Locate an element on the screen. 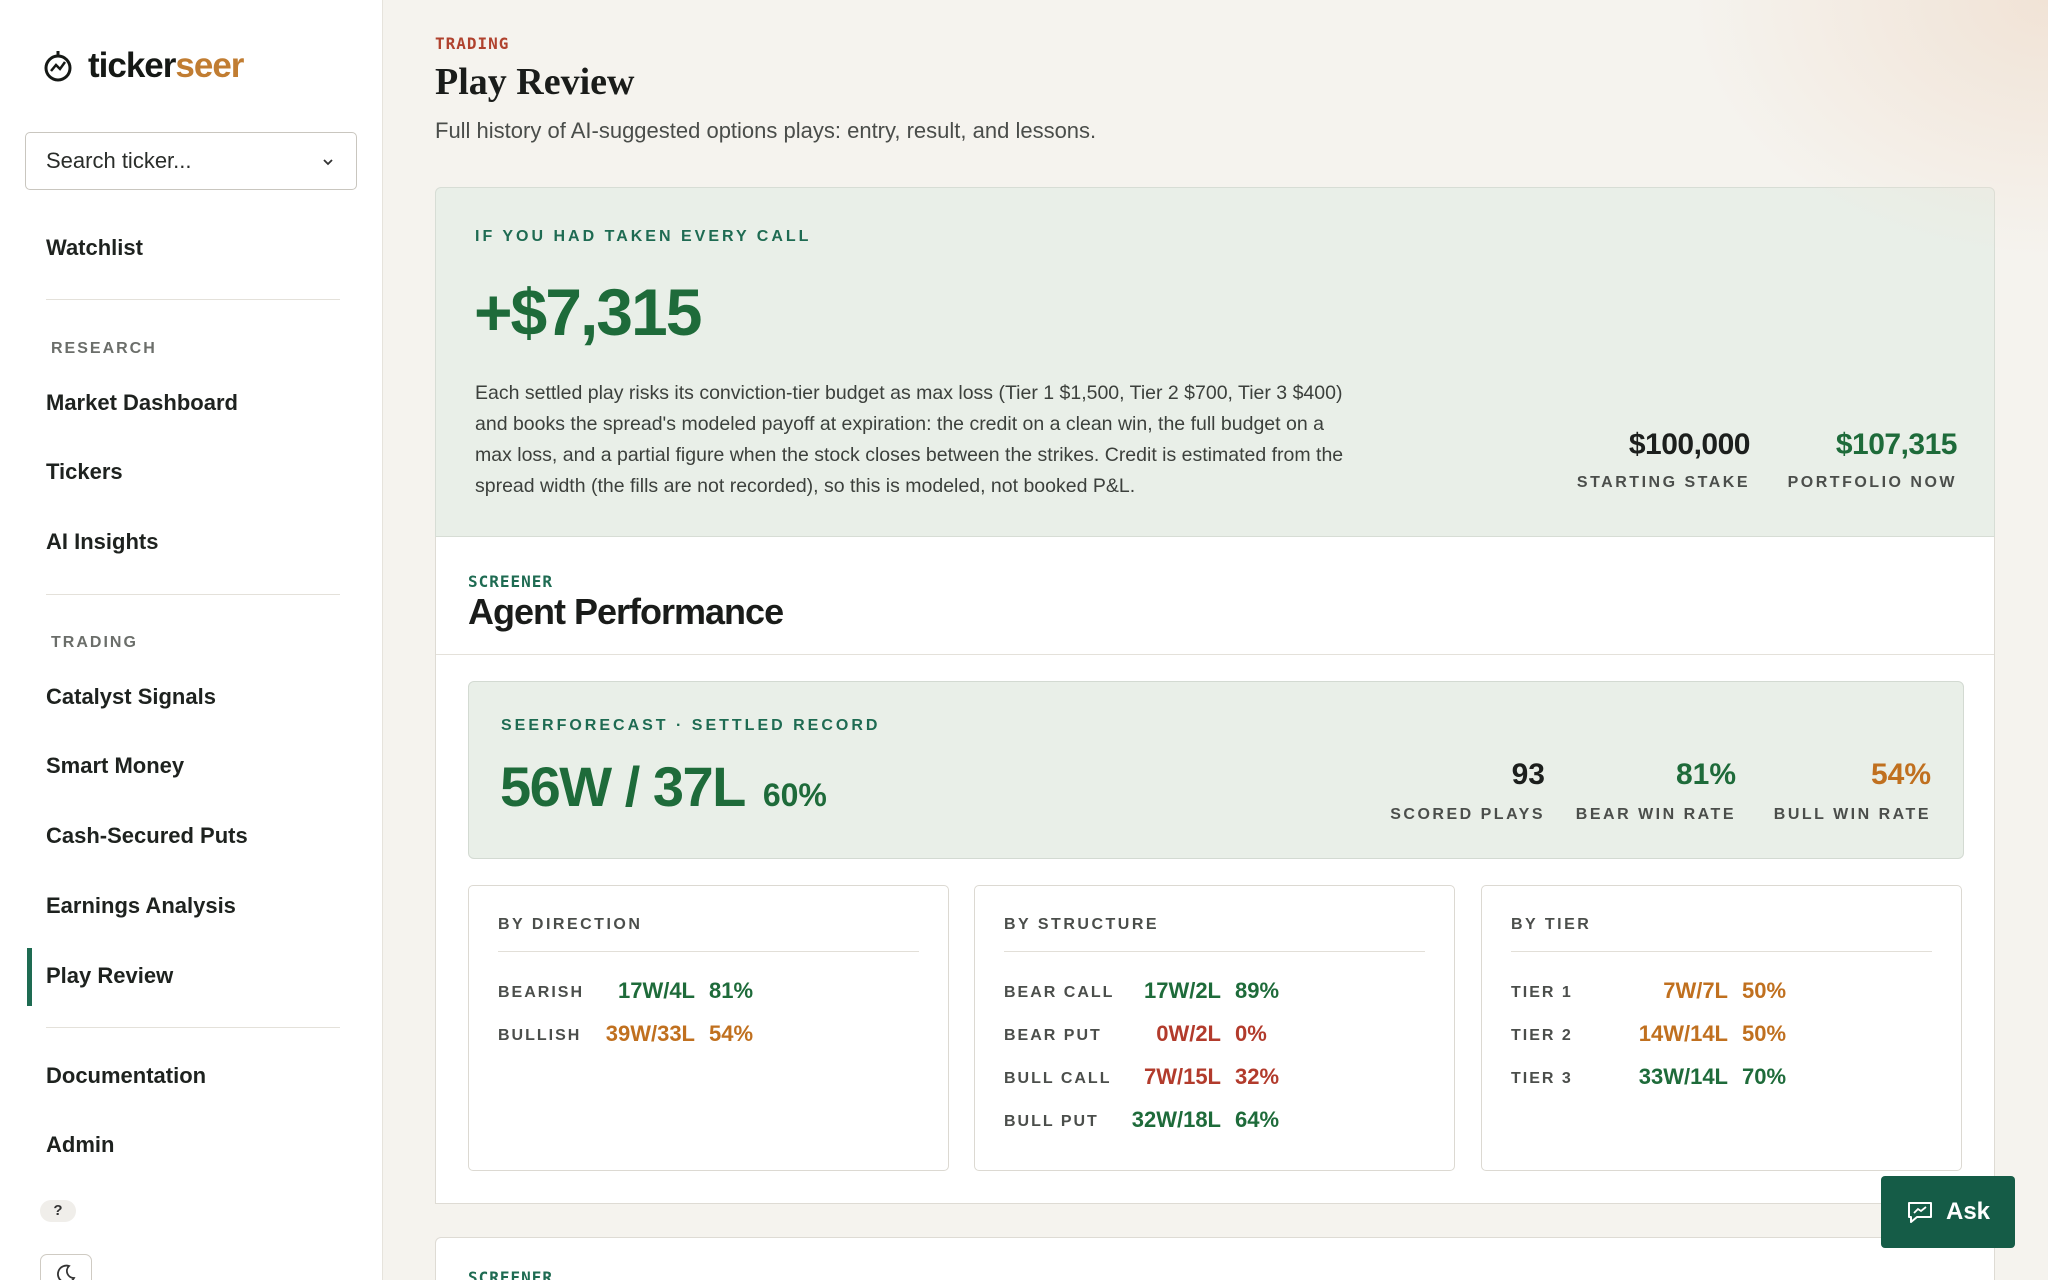  record-win-pct: 60% is located at coordinates (794, 795).